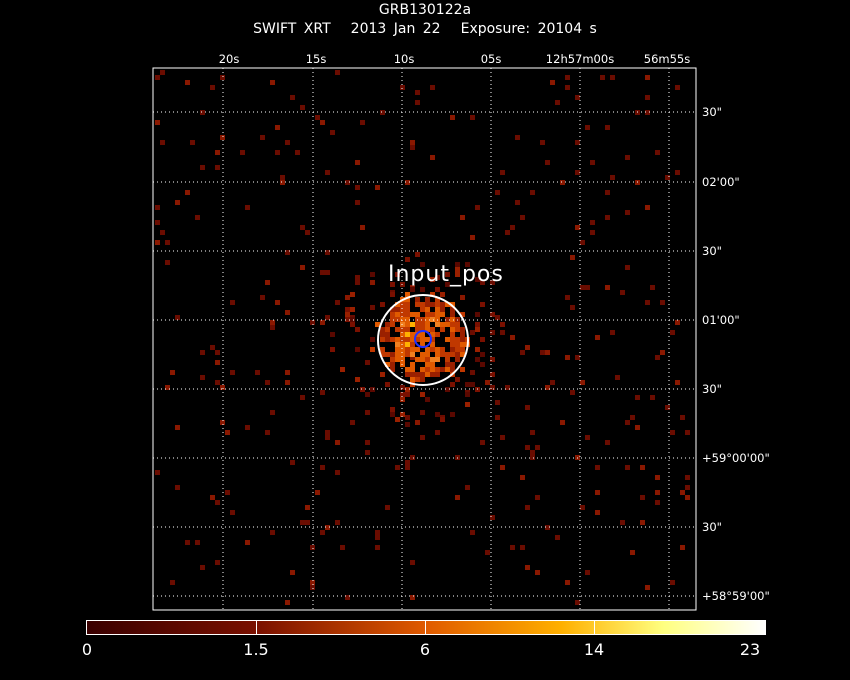 This screenshot has height=680, width=850. Describe the element at coordinates (667, 59) in the screenshot. I see `ra-label: 56m55s` at that location.